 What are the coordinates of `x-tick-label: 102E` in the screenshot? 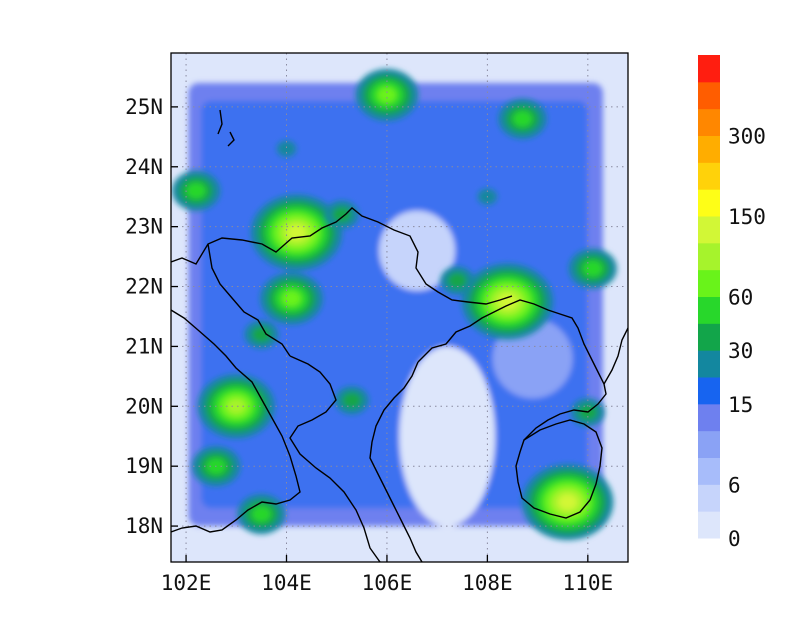 It's located at (186, 583).